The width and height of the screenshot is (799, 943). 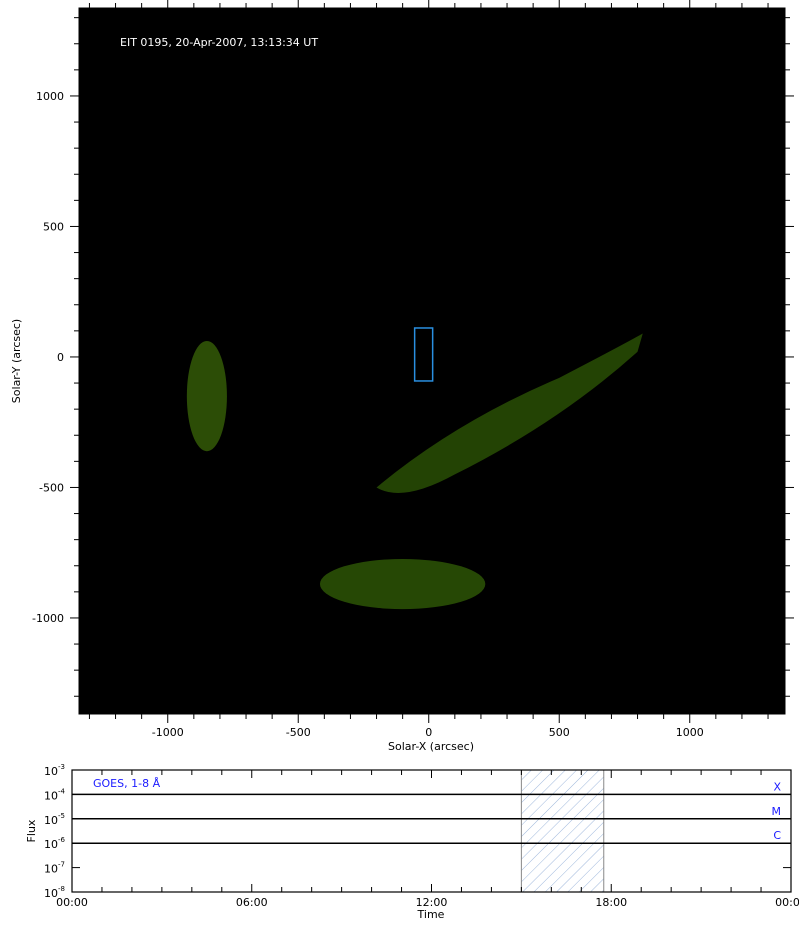 I want to click on y-tick-label: -500, so click(x=51, y=487).